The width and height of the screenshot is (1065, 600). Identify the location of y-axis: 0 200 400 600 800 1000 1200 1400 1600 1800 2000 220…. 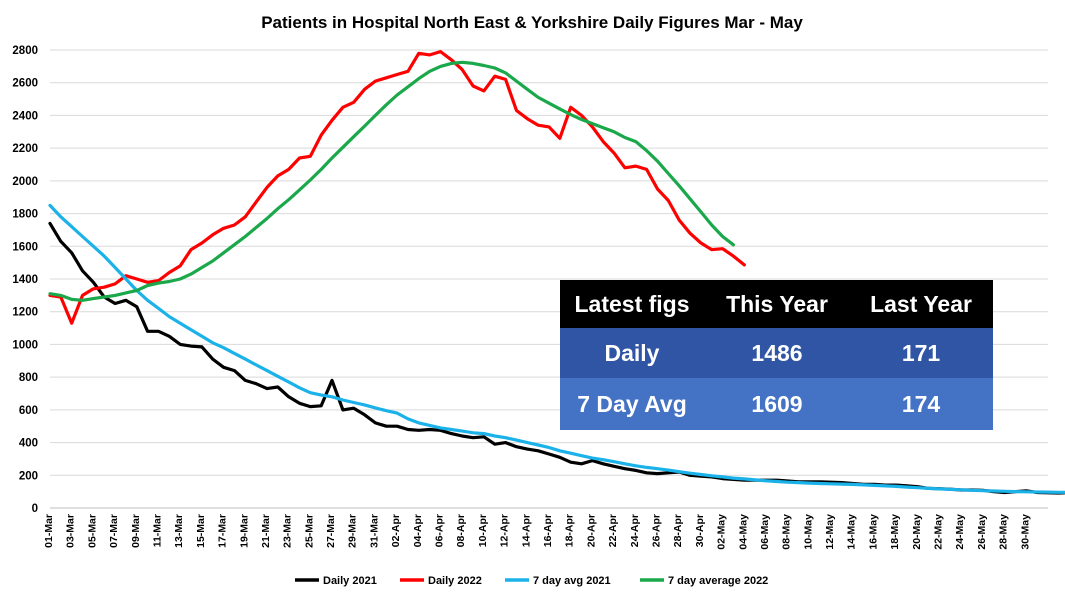
(25, 280).